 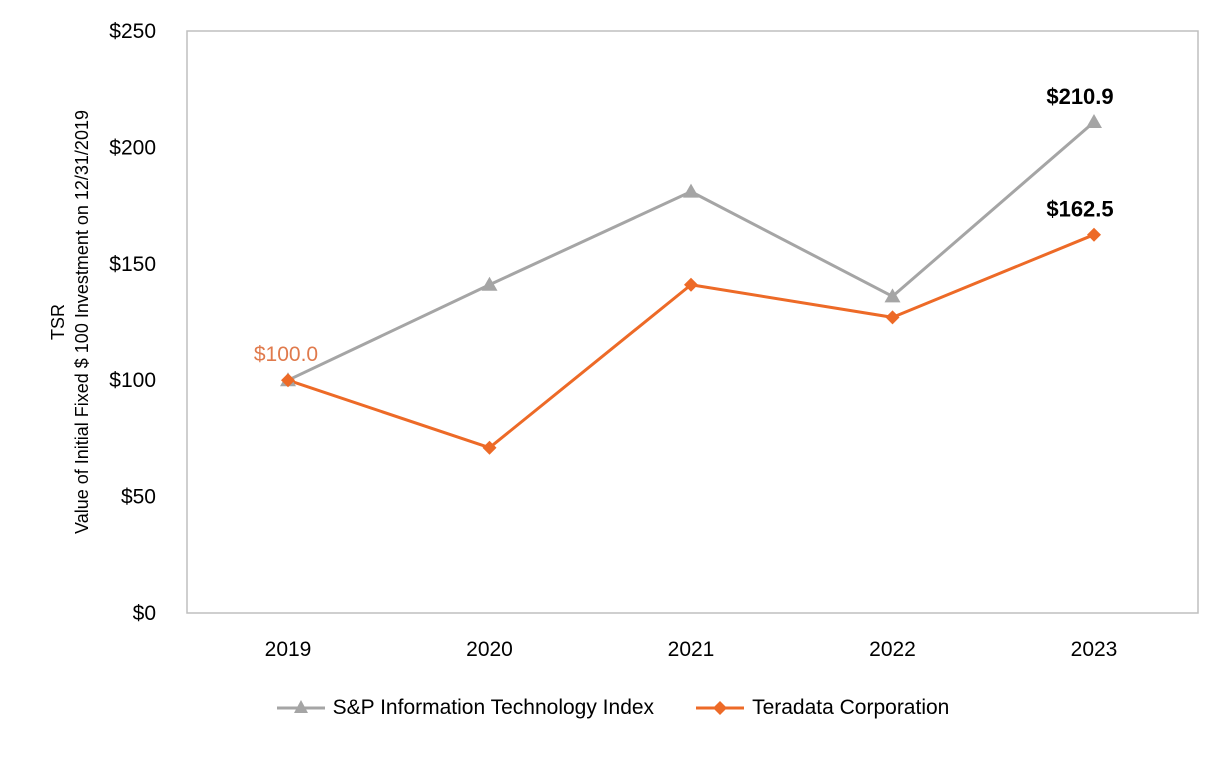 What do you see at coordinates (489, 649) in the screenshot?
I see `x-tick-label: 2020` at bounding box center [489, 649].